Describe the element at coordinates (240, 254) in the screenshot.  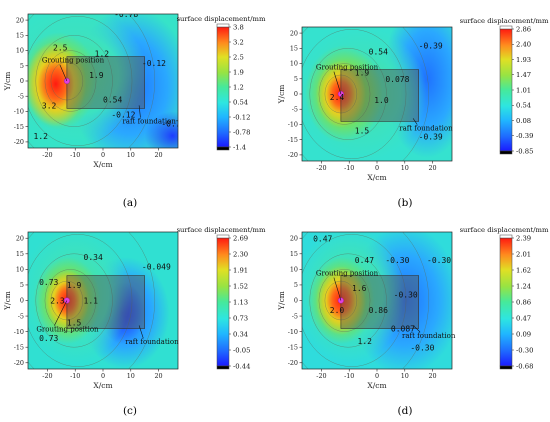
I see `colorbar-tick-label: 2.30` at that location.